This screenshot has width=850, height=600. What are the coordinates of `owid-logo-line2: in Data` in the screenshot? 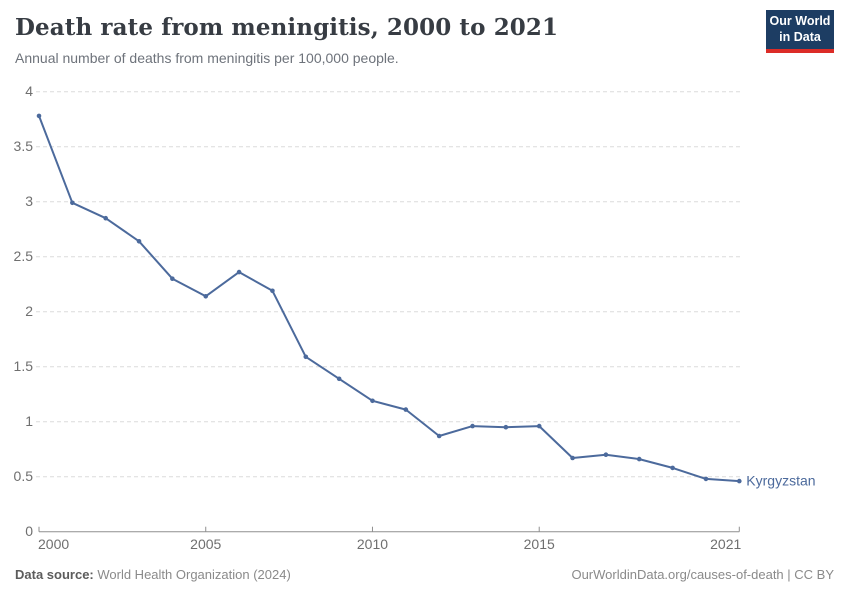 It's located at (800, 36).